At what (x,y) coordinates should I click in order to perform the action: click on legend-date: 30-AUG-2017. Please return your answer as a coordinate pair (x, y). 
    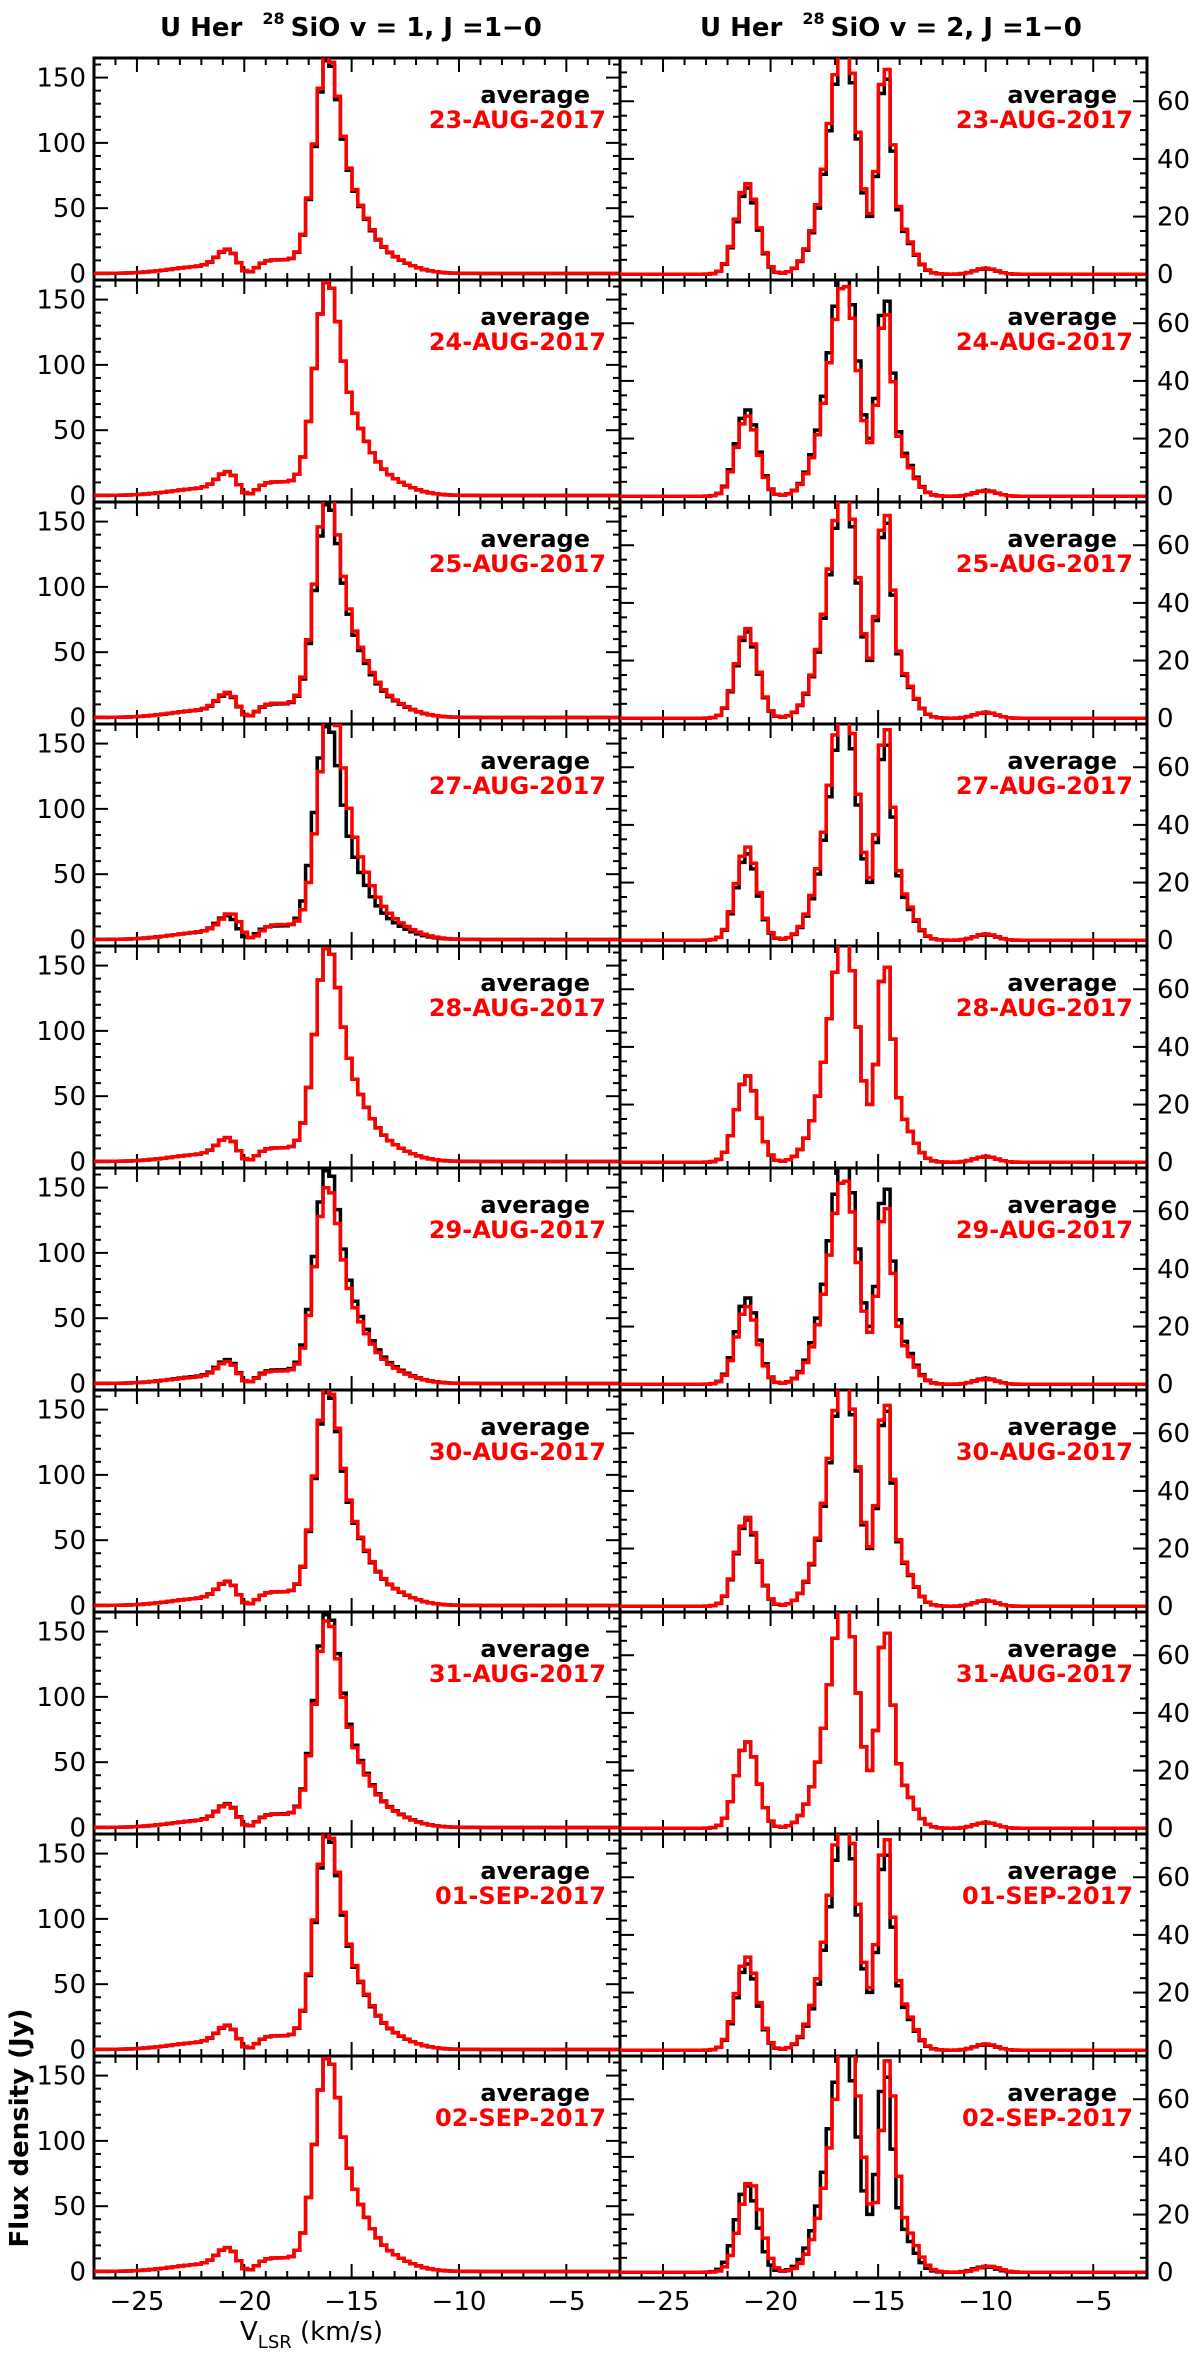
    Looking at the image, I should click on (517, 1452).